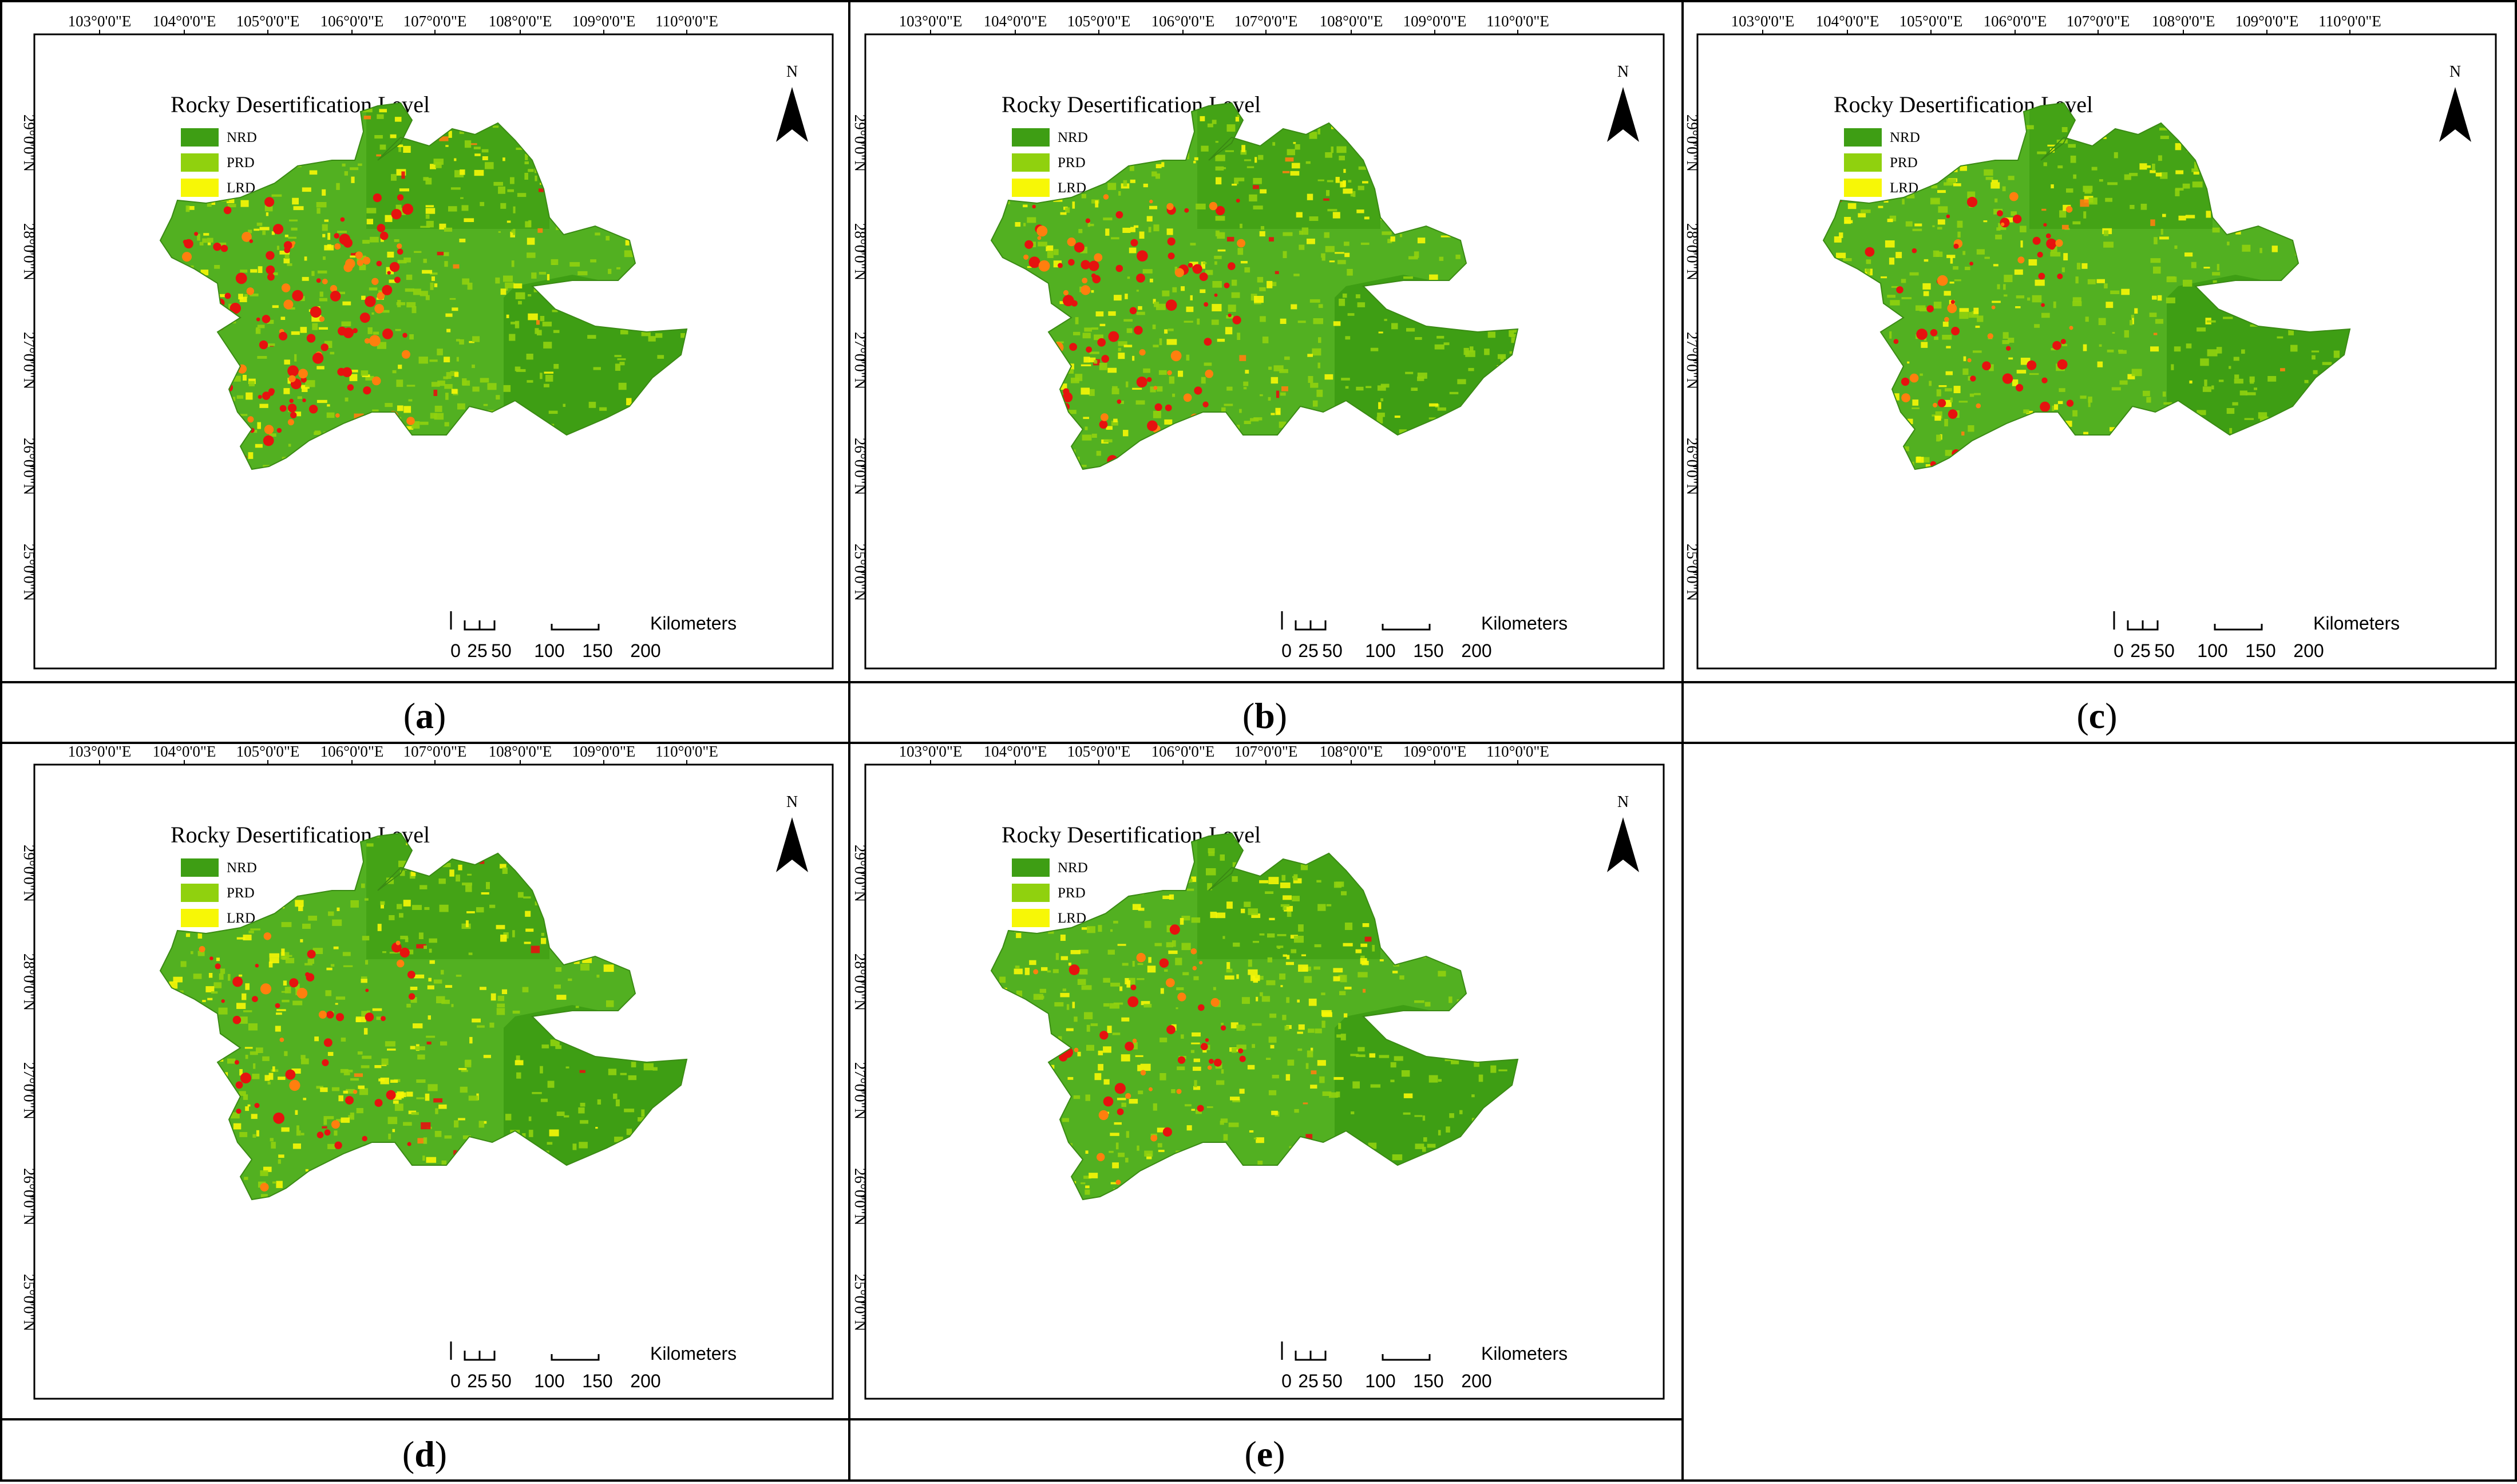 The height and width of the screenshot is (1484, 2517). What do you see at coordinates (2164, 650) in the screenshot?
I see `scale-tick-label: 50` at bounding box center [2164, 650].